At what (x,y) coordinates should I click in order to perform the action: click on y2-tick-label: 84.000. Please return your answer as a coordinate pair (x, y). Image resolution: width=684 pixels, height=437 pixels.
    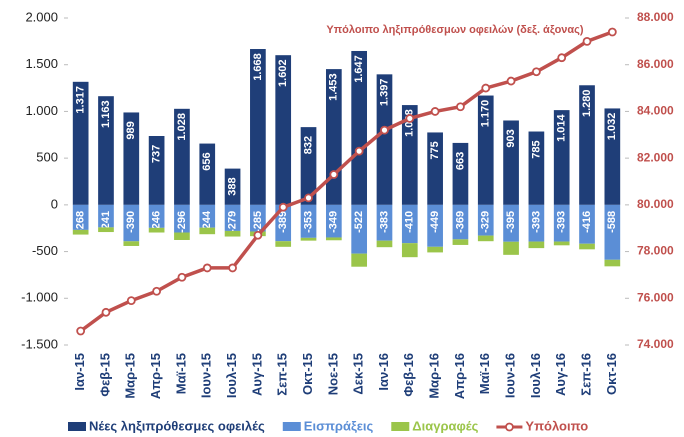
    Looking at the image, I should click on (655, 111).